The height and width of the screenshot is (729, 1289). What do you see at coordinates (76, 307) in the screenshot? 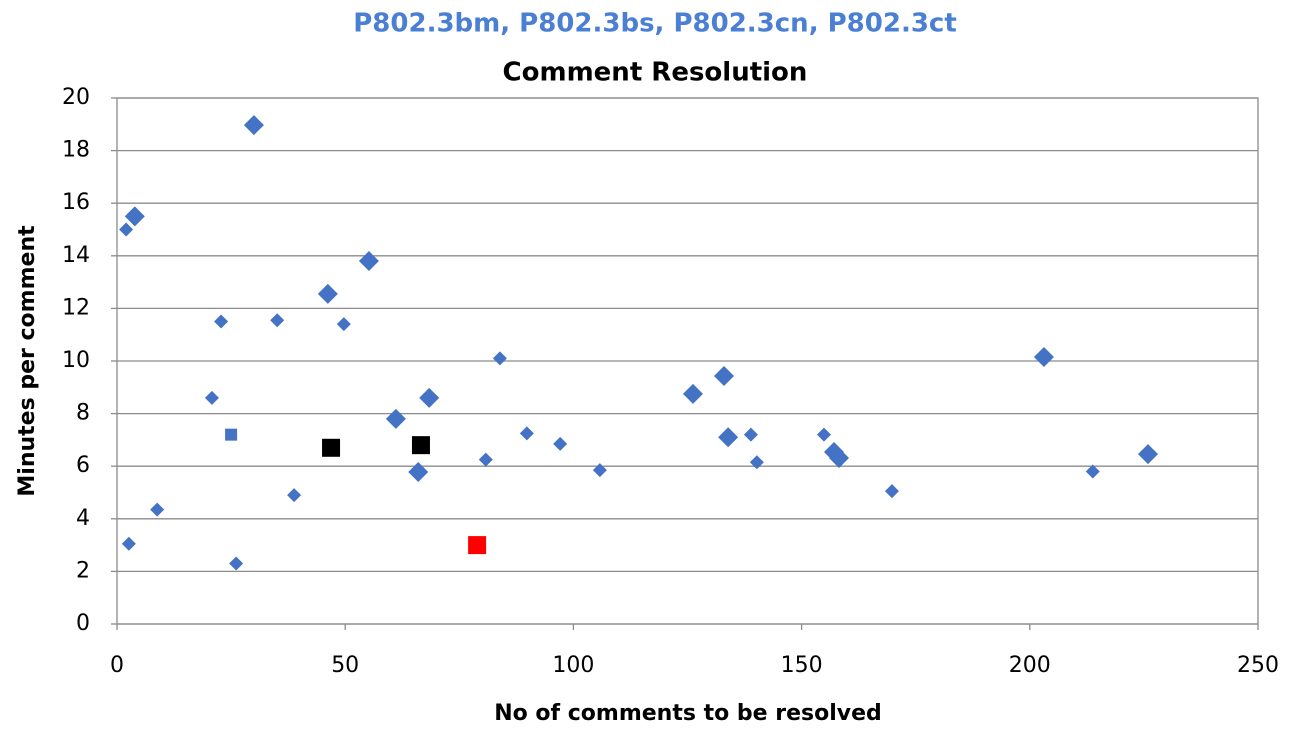
I see `y-tick-label: 12` at bounding box center [76, 307].